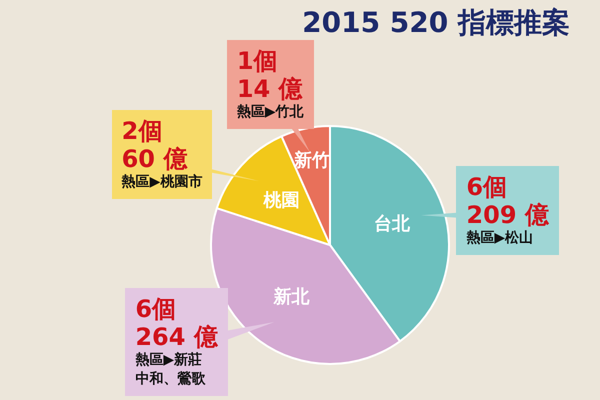  What do you see at coordinates (162, 182) in the screenshot?
I see `text: 熱區▶桃園市` at bounding box center [162, 182].